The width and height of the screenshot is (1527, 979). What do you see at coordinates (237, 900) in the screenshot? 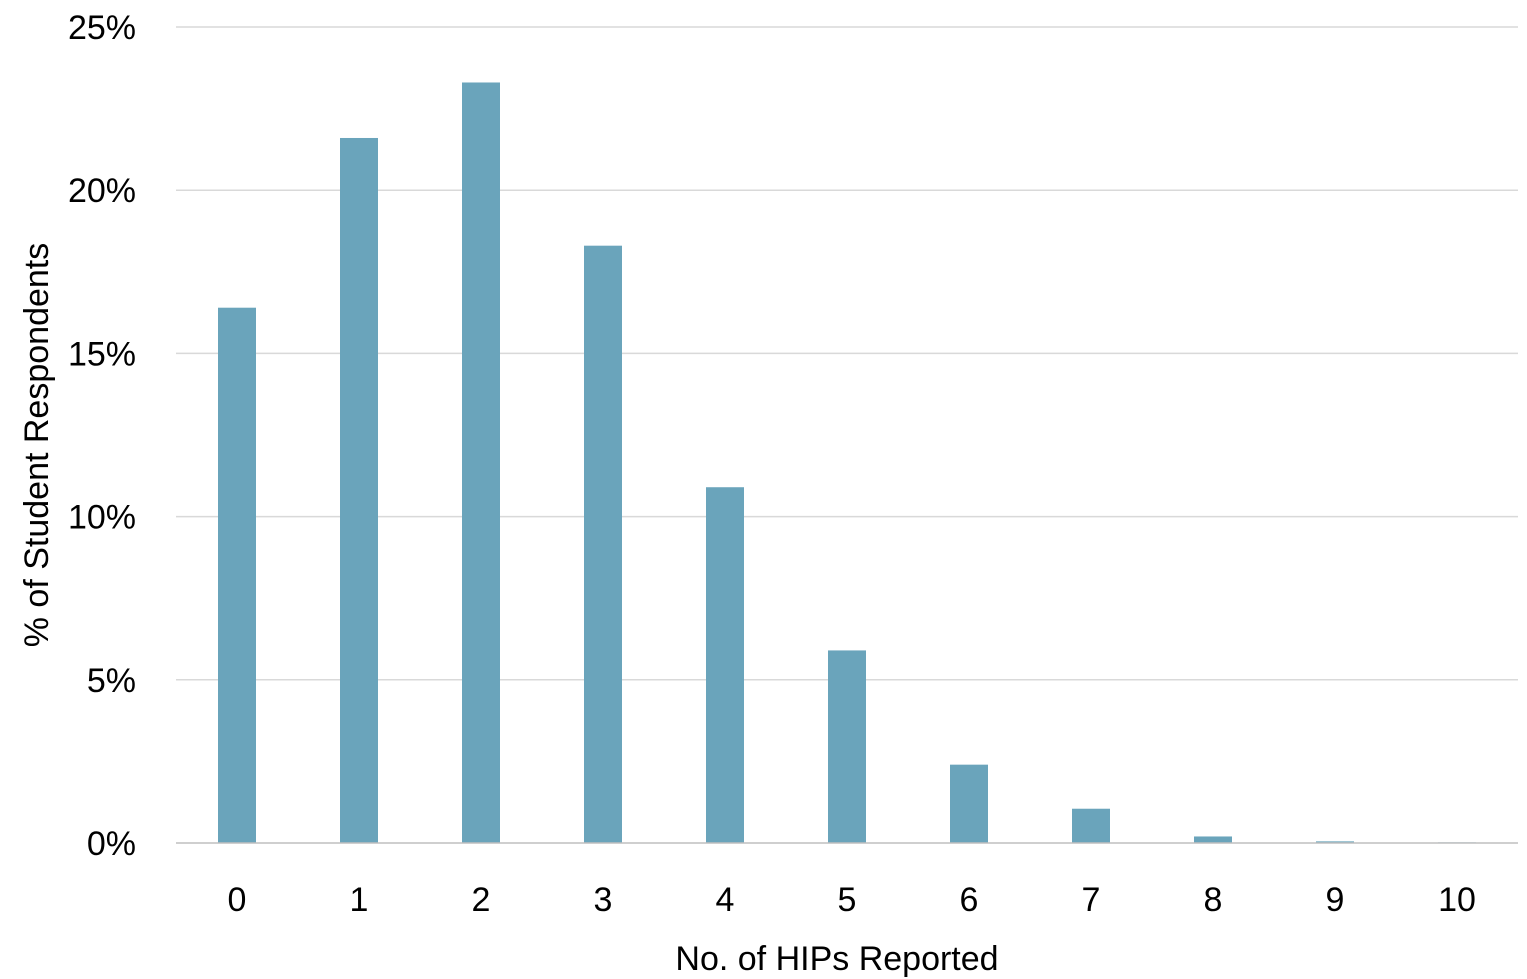
I see `x-tick-label: 0` at bounding box center [237, 900].